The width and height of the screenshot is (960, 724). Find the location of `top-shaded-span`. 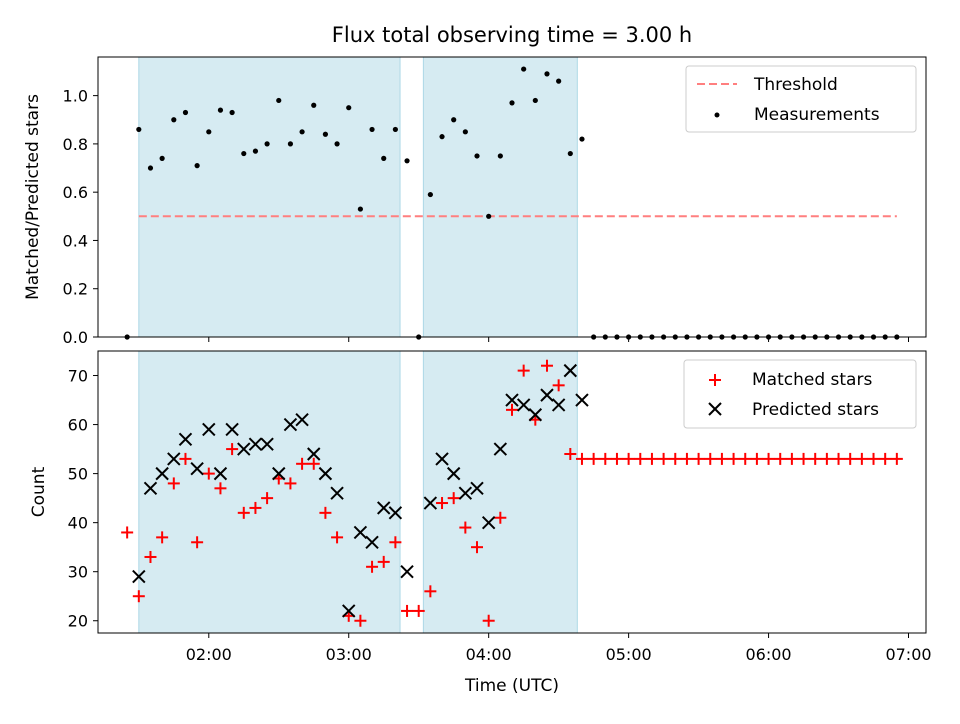

top-shaded-span is located at coordinates (269, 197).